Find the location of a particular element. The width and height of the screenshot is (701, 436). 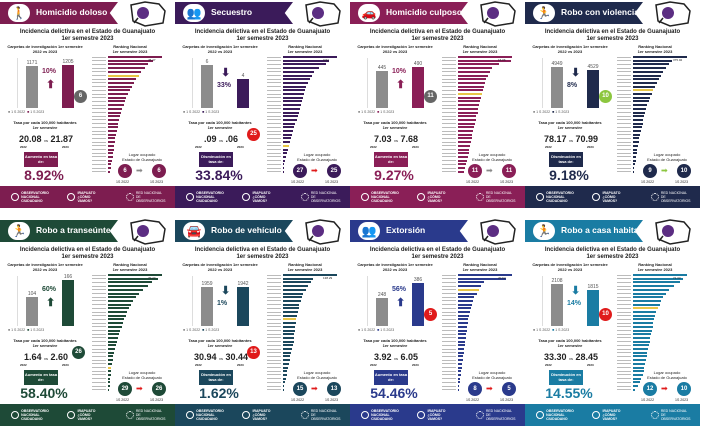

title-banner: 🚶 Homicidio doloso is located at coordinates (59, 13).